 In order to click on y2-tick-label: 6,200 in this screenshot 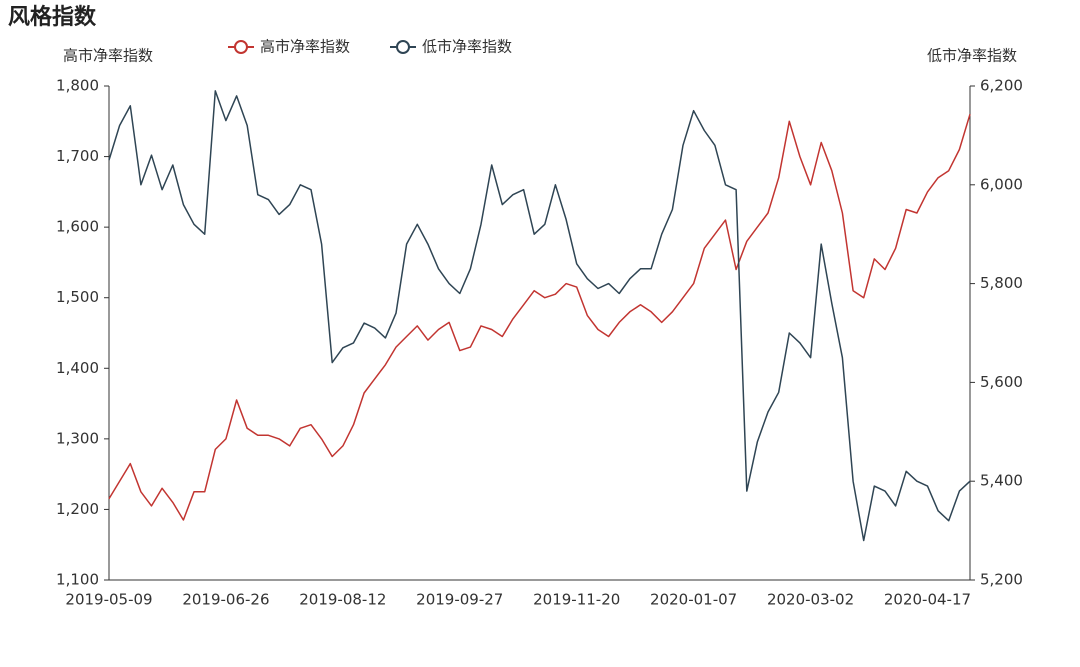, I will do `click(1001, 86)`.